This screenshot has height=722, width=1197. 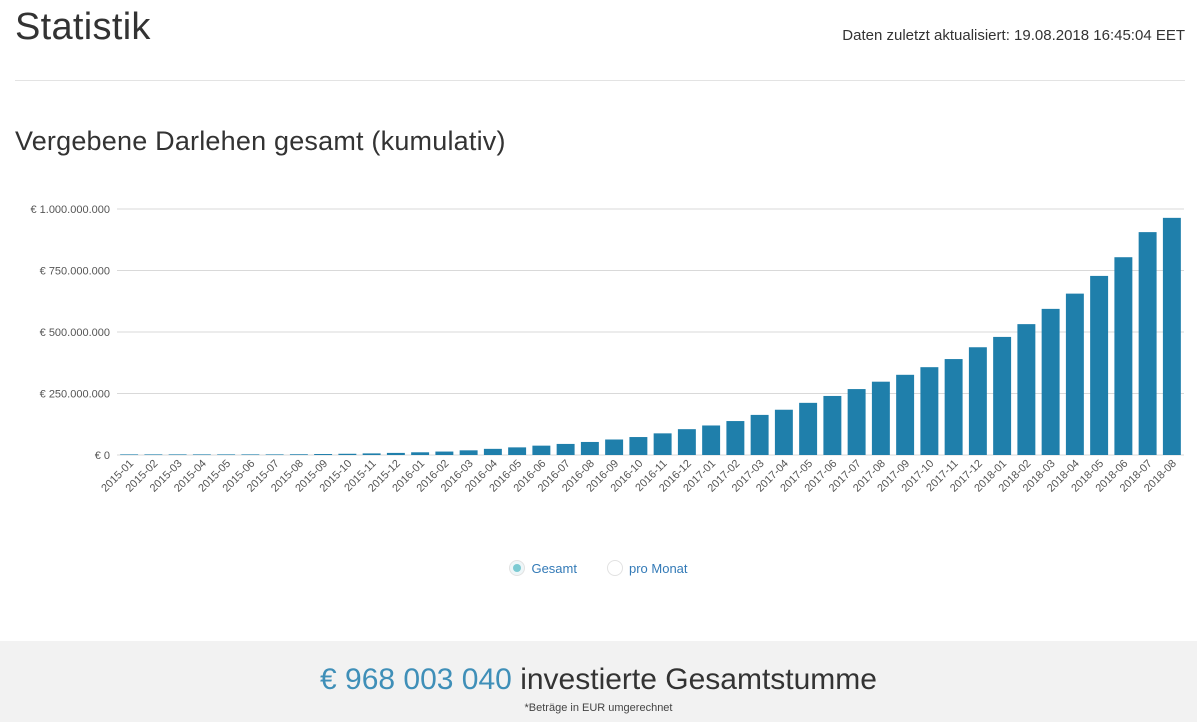 I want to click on page-title: Statistik, so click(x=83, y=27).